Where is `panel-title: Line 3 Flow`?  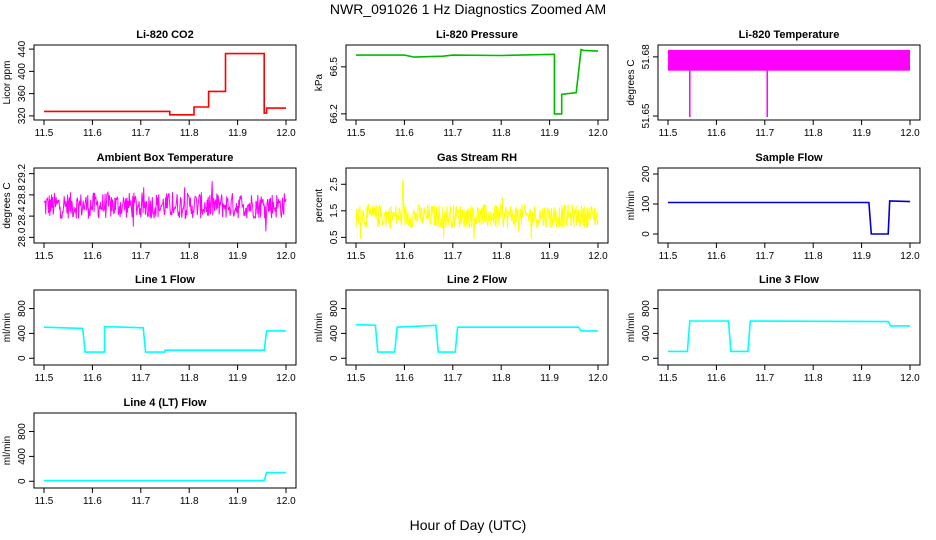
panel-title: Line 3 Flow is located at coordinates (789, 280).